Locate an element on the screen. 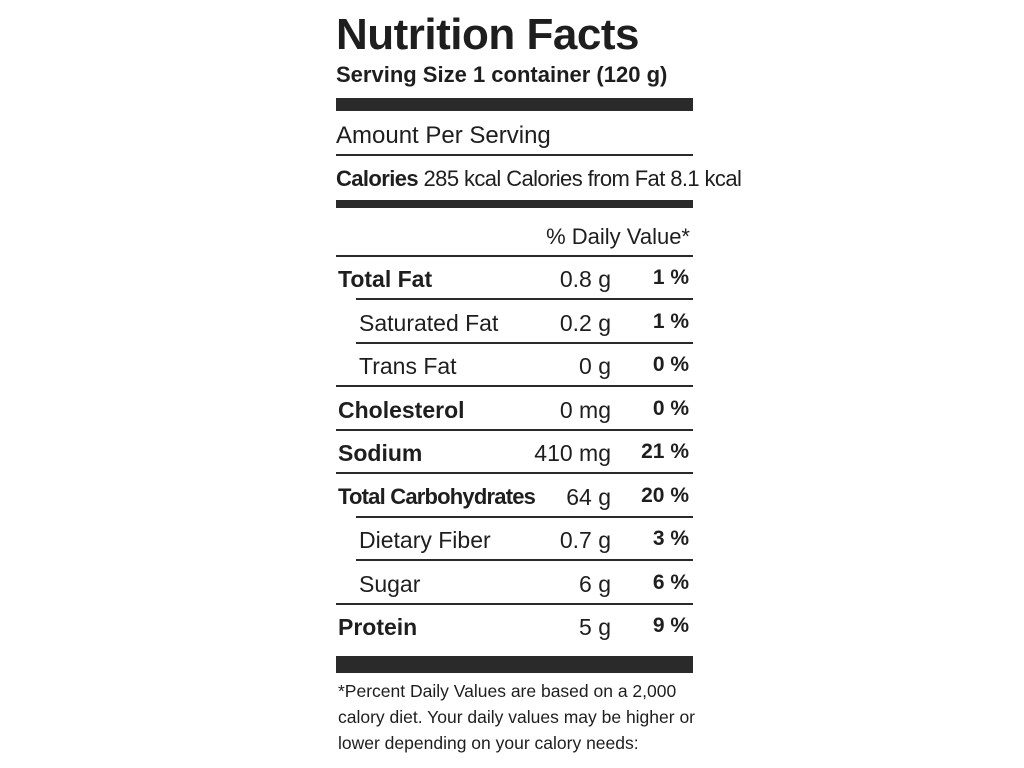 This screenshot has width=1024, height=768. thick-divider-middle is located at coordinates (514, 204).